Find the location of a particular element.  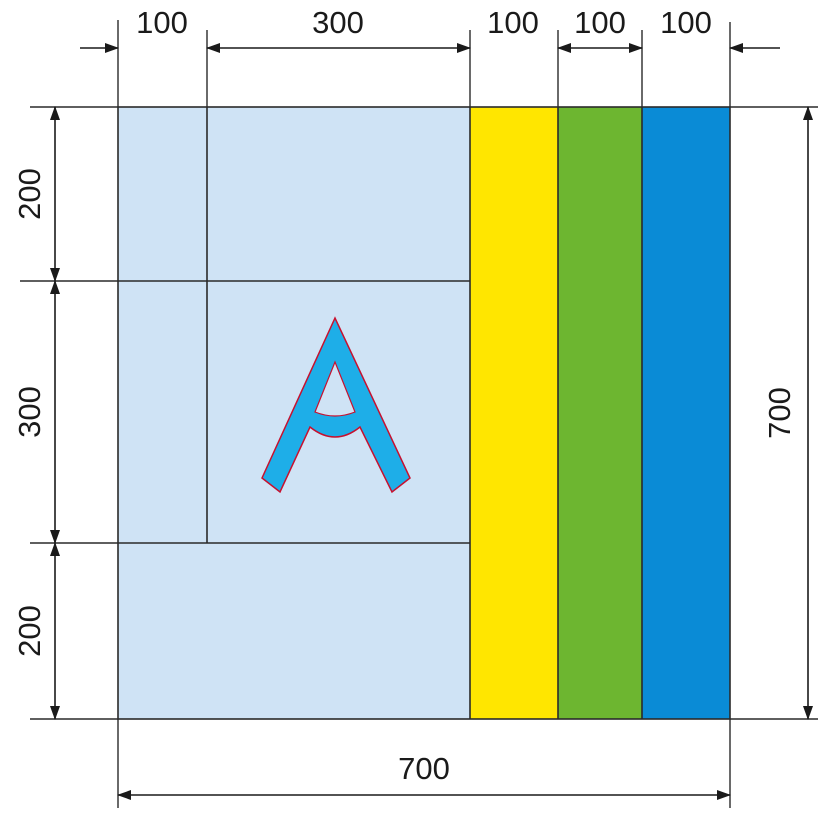

yellow-strip is located at coordinates (514, 413).